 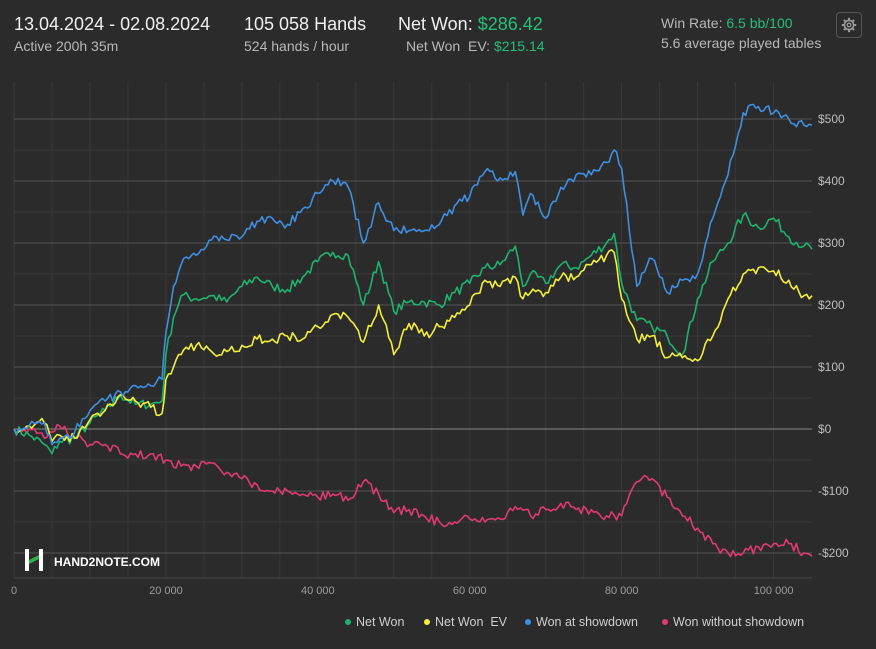 I want to click on net-won-summary: Net Won: $286.42, so click(x=470, y=24).